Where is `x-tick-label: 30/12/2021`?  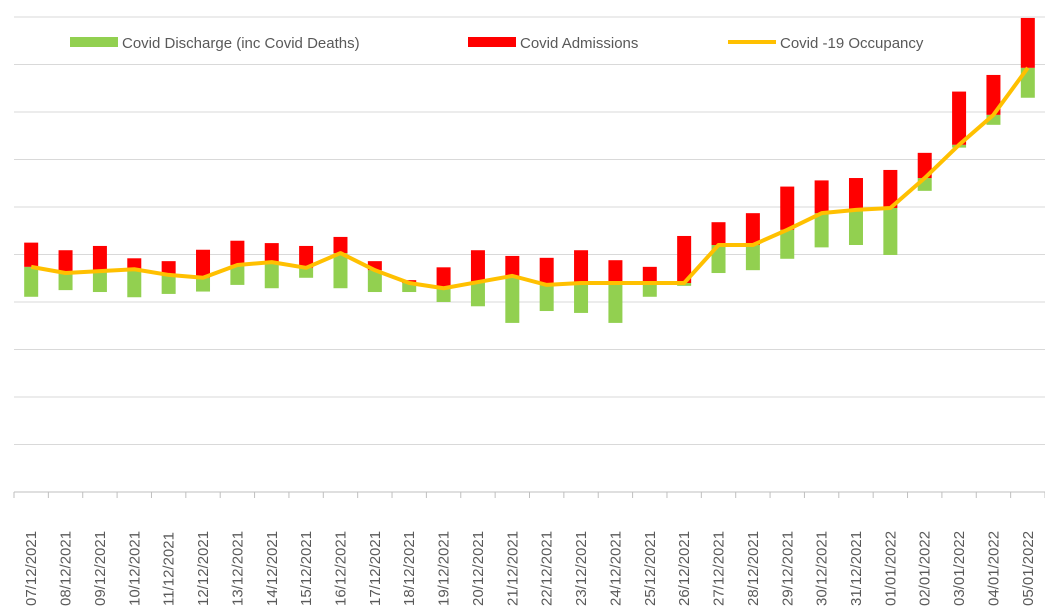 x-tick-label: 30/12/2021 is located at coordinates (822, 568).